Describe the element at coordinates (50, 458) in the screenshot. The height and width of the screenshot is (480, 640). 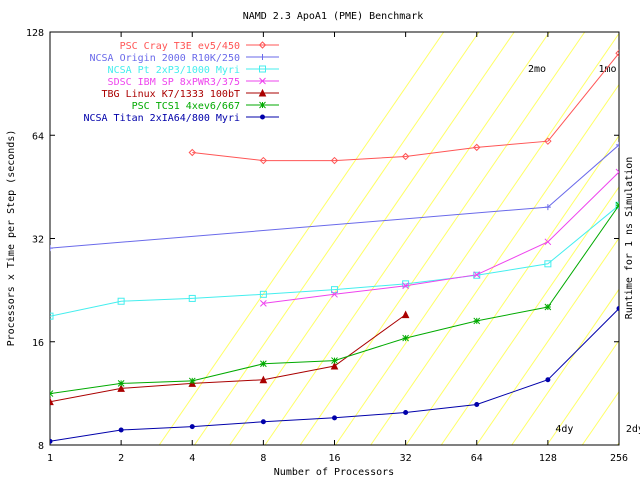
I see `x-tick-label: 1` at that location.